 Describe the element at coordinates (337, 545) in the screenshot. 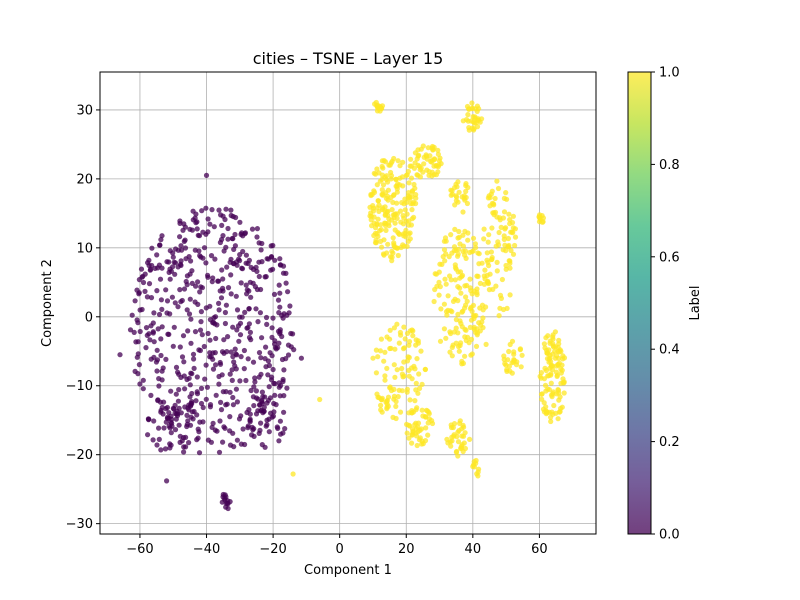

I see `x-axis: −60 −40 −20 0 20 40 60` at that location.